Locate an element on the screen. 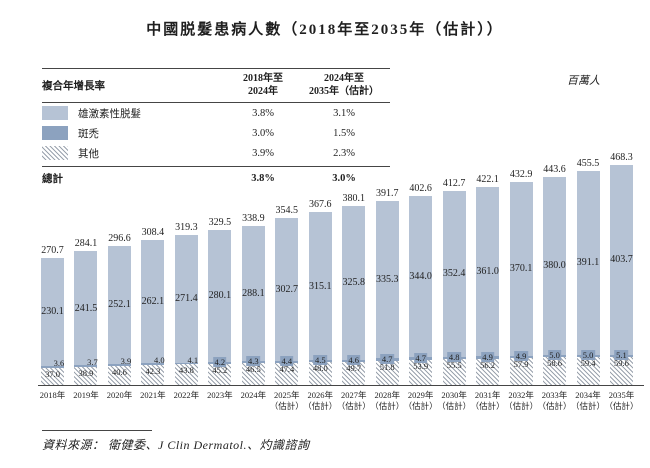  areata-value-label: 4.2 is located at coordinates (220, 361).